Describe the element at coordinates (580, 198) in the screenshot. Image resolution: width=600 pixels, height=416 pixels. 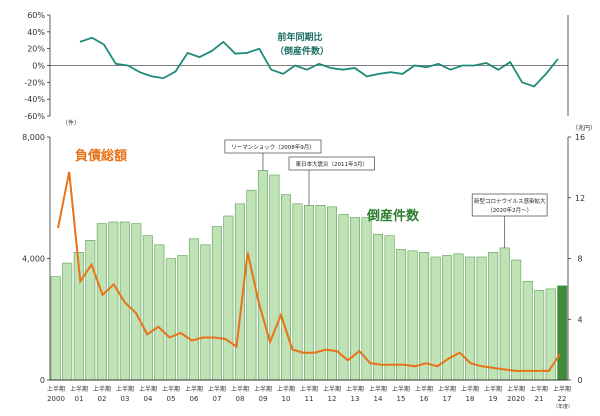
I see `right-y-tick-label: 12` at that location.